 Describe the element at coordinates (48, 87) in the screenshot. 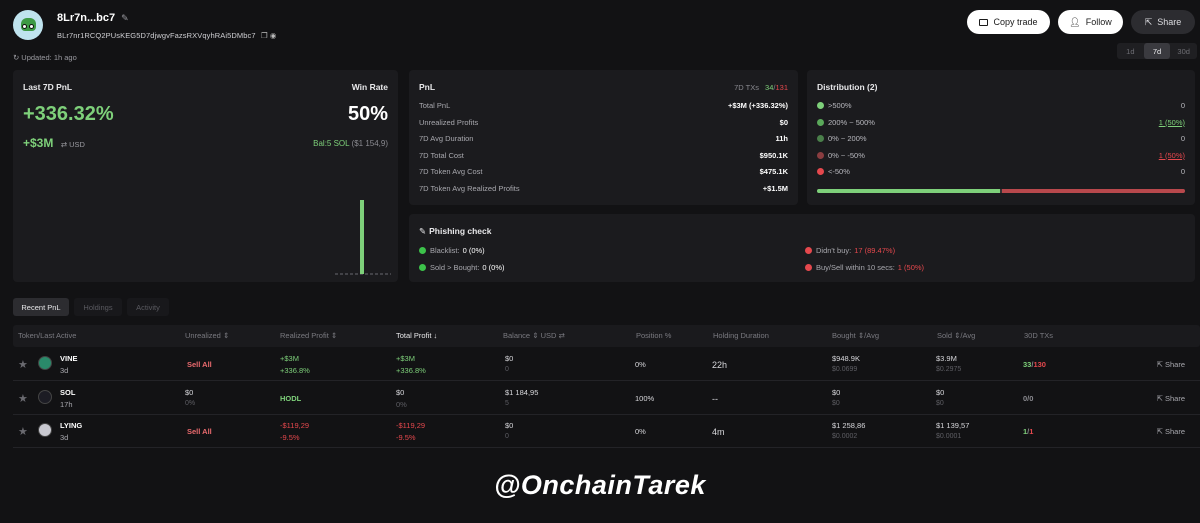

I see `summary-label: Last 7D PnL` at that location.